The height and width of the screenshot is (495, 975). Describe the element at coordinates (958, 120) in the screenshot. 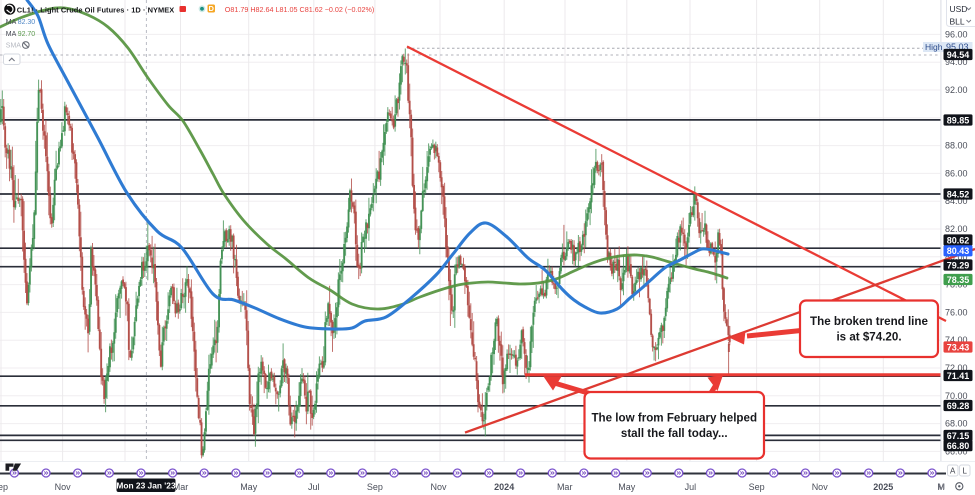

I see `svg-text: 89.85` at that location.